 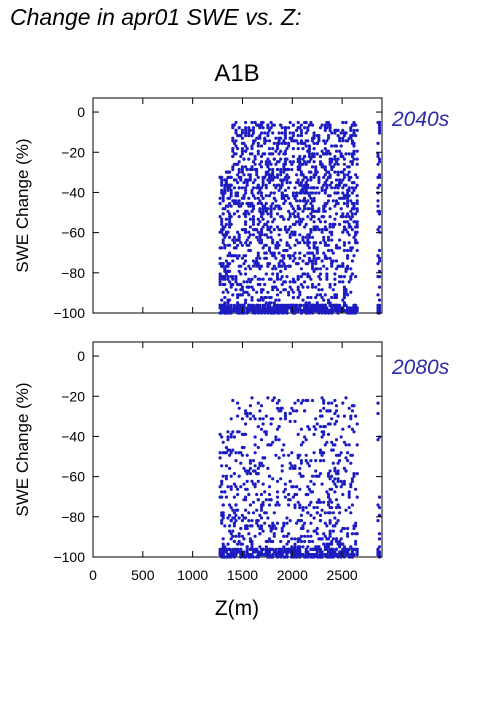 I want to click on x-tick-label: 1000, so click(x=192, y=575).